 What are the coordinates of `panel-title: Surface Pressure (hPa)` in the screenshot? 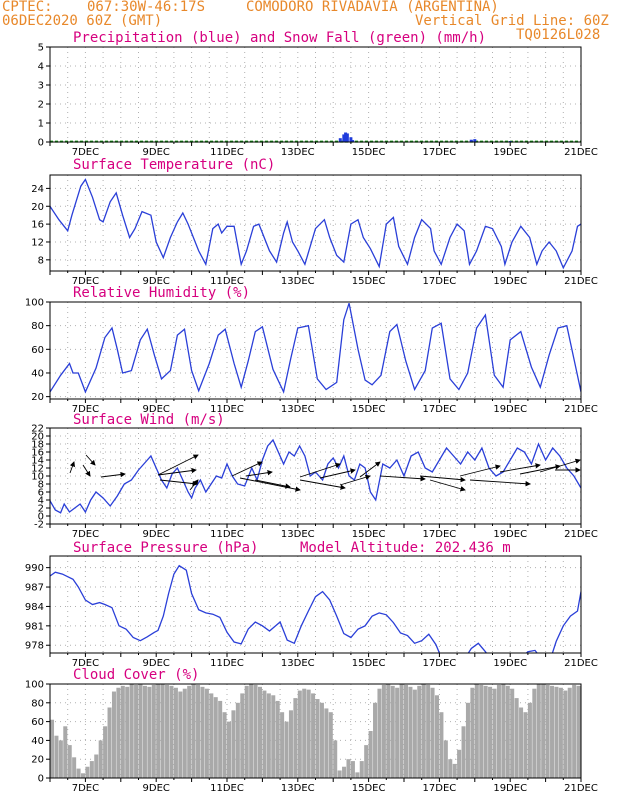 It's located at (165, 548).